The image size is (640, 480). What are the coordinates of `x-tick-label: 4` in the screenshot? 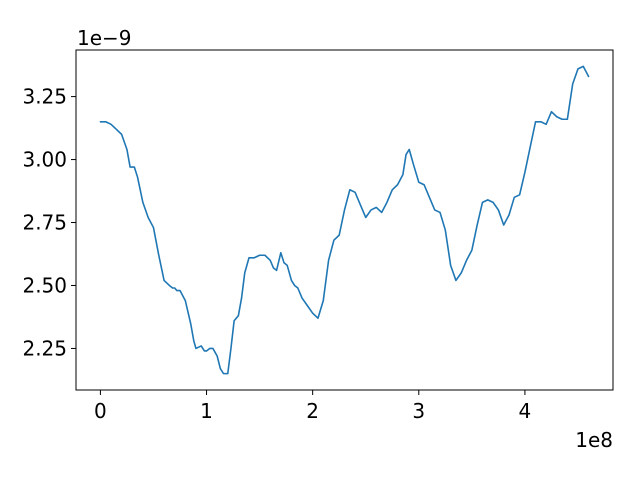 It's located at (525, 411).